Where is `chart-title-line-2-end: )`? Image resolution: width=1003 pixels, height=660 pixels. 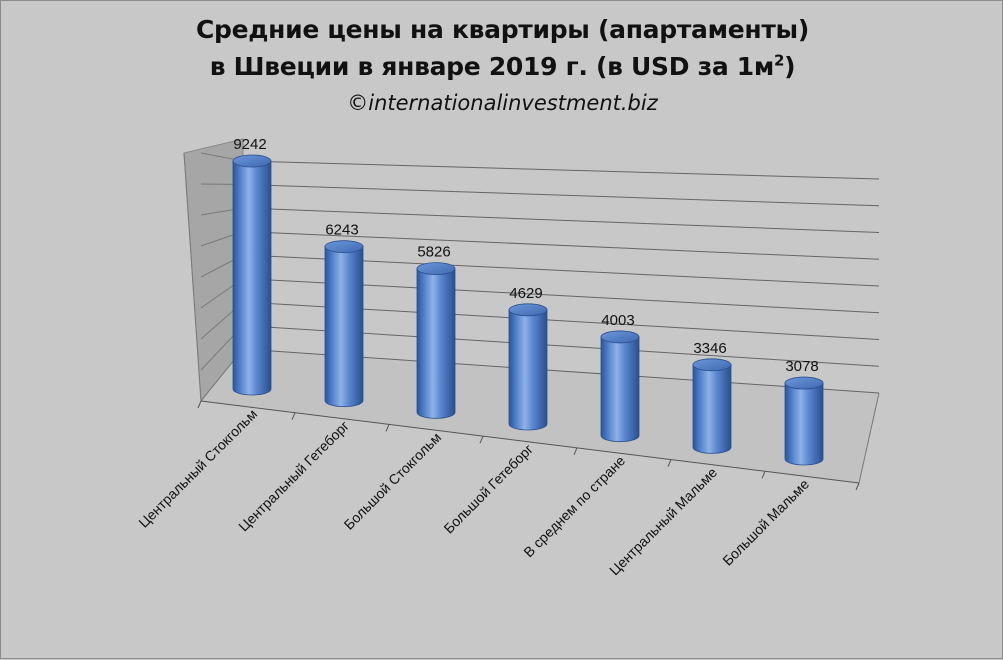
chart-title-line-2-end: ) is located at coordinates (790, 66).